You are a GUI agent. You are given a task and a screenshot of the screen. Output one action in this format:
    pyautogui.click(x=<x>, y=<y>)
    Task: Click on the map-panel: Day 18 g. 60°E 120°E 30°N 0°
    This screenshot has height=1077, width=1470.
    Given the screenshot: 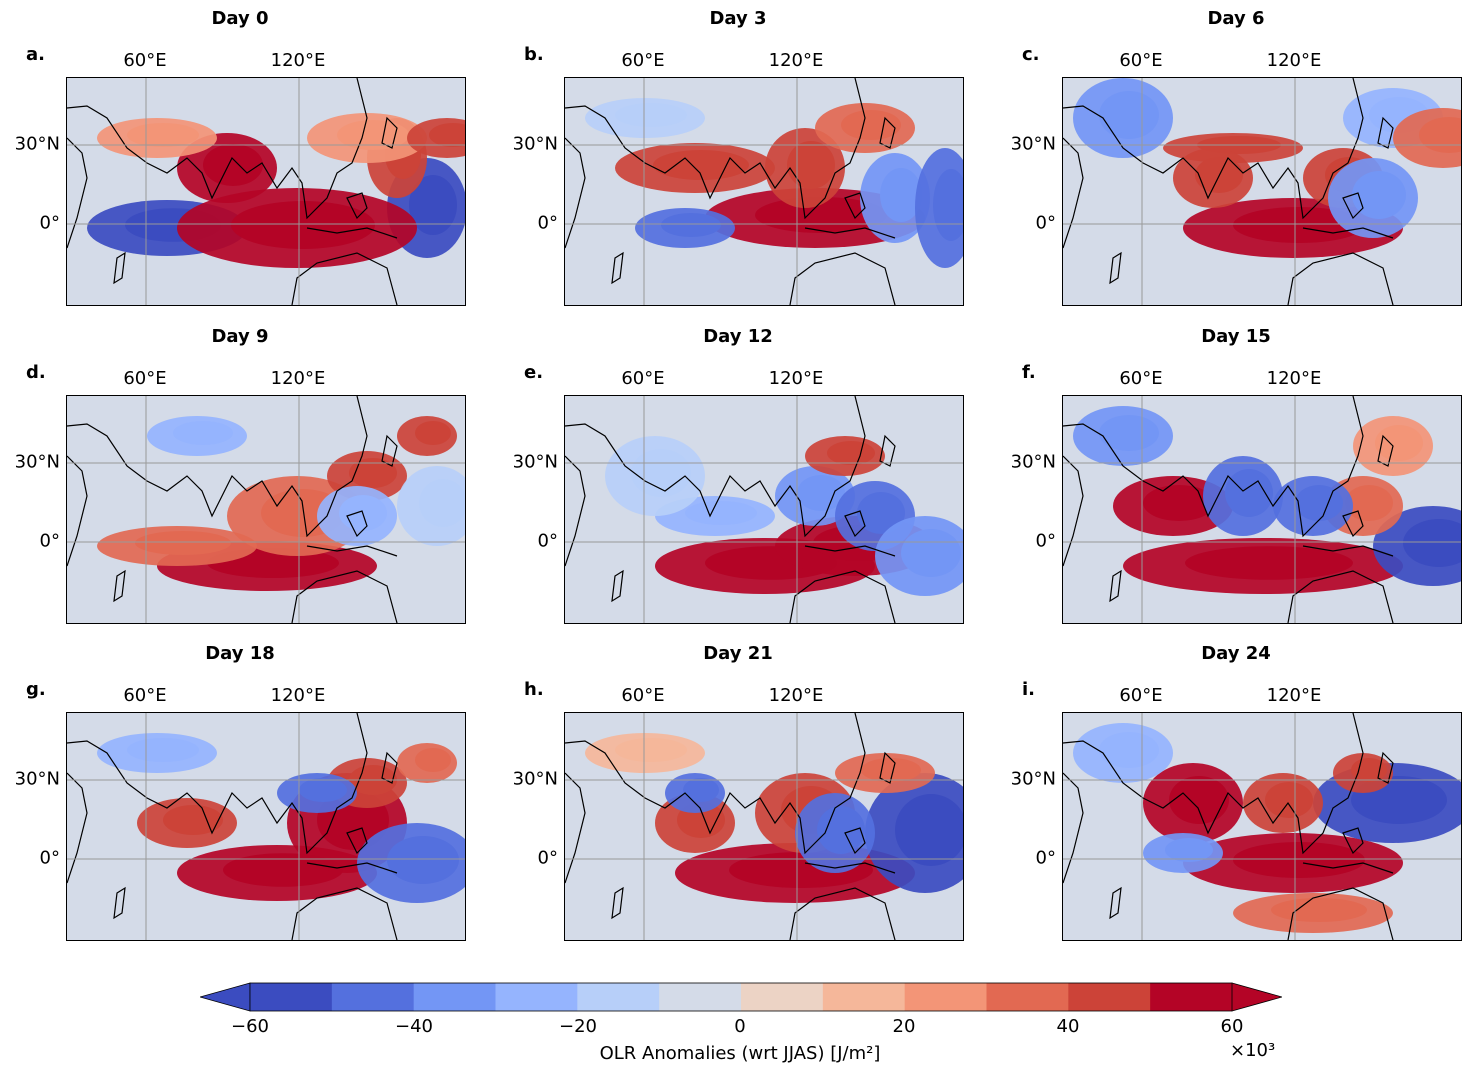 What is the action you would take?
    pyautogui.click(x=245, y=790)
    